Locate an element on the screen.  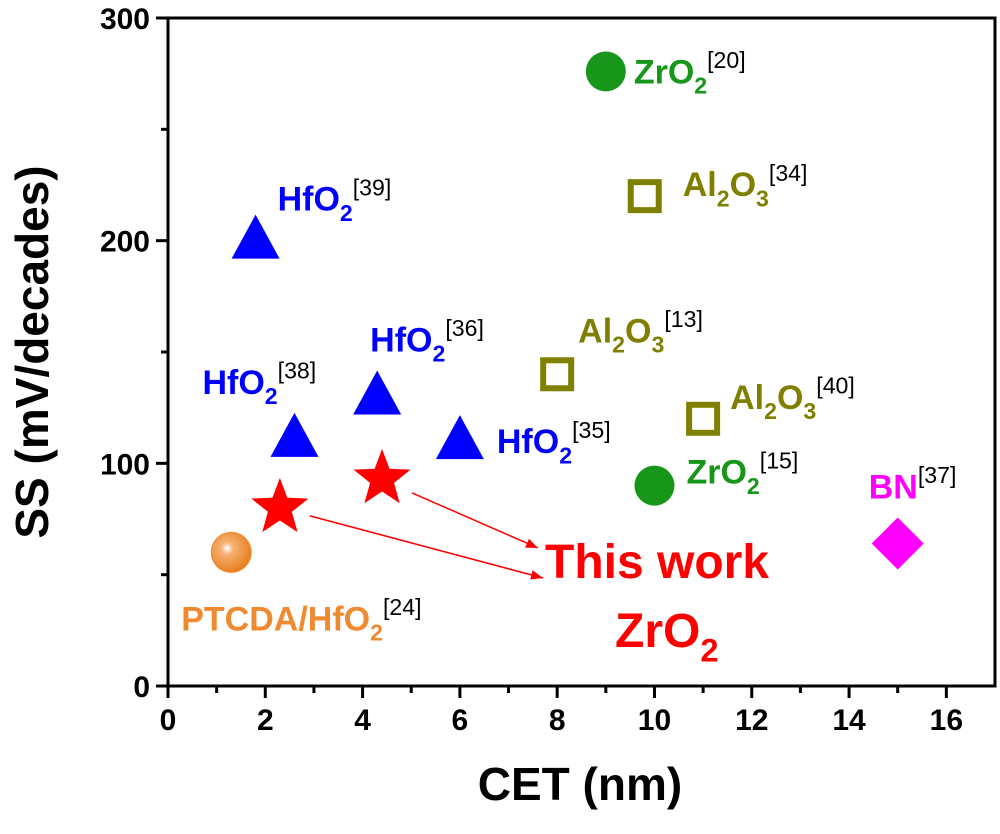
y-tick-label: 300 is located at coordinates (125, 19).